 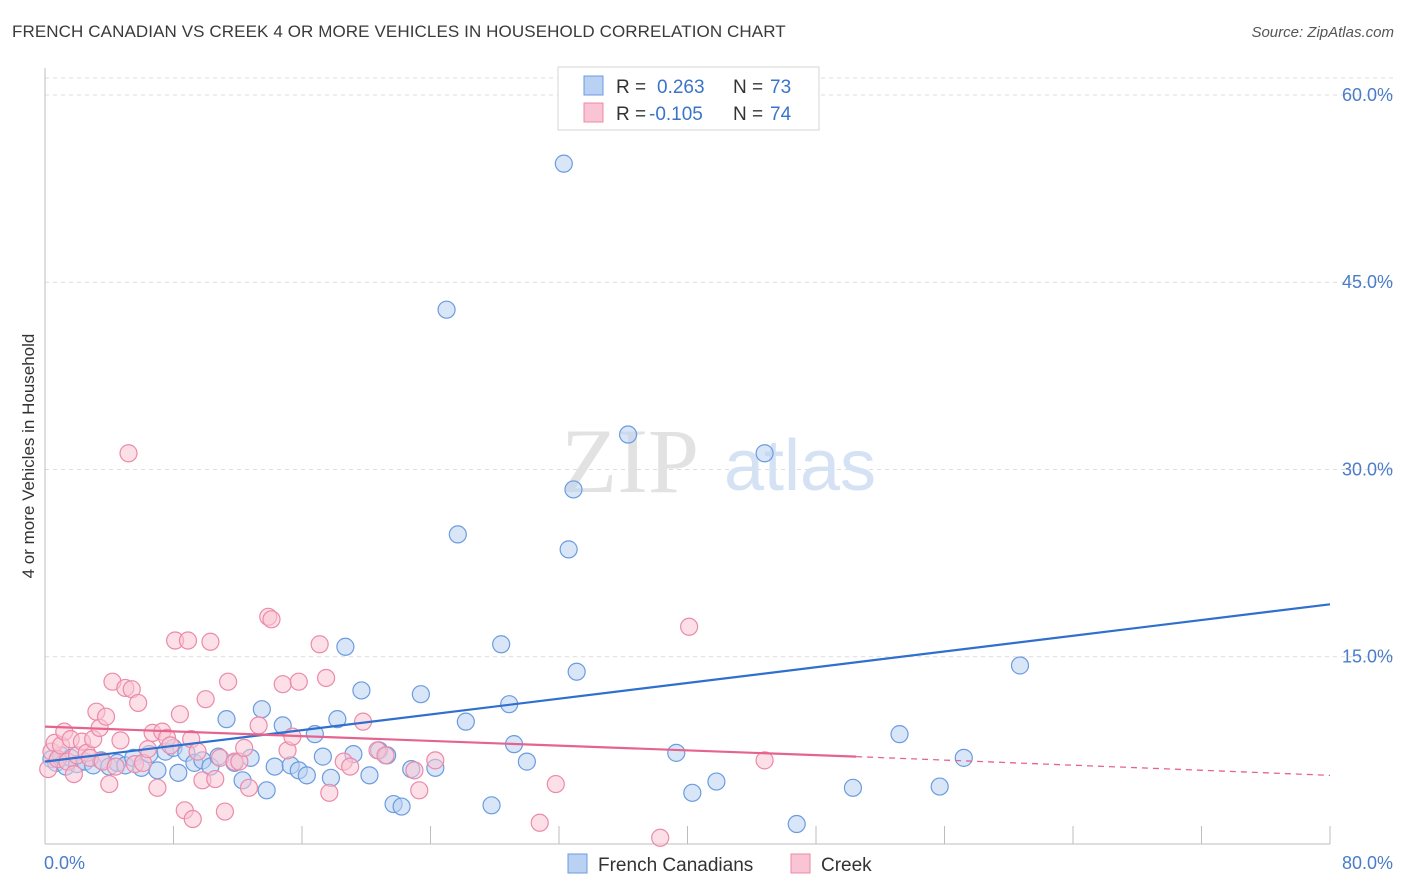 What do you see at coordinates (800, 466) in the screenshot?
I see `watermark-atlas: atlas` at bounding box center [800, 466].